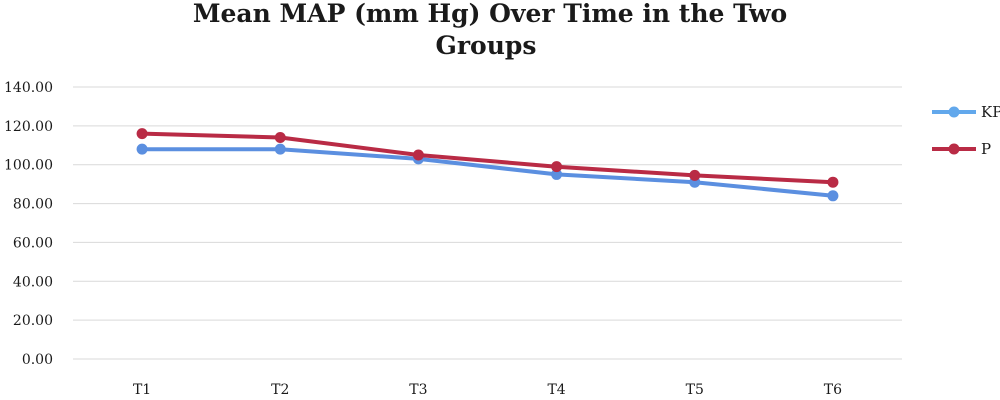 This screenshot has height=400, width=1000. I want to click on y-tick-label: 60.00, so click(33, 243).